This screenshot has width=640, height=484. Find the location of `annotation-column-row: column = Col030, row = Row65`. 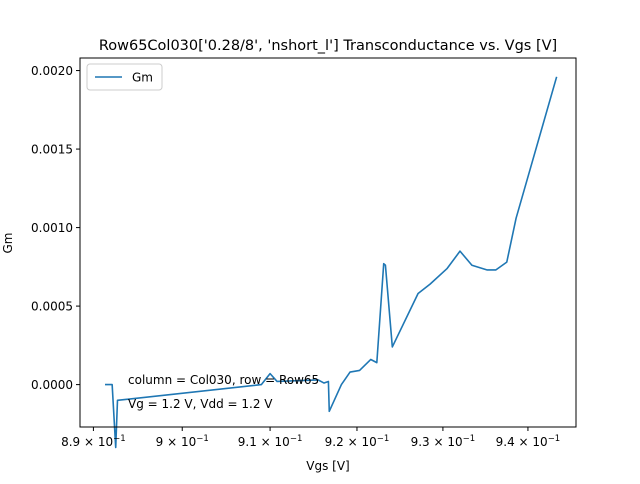

annotation-column-row: column = Col030, row = Row65 is located at coordinates (223, 380).